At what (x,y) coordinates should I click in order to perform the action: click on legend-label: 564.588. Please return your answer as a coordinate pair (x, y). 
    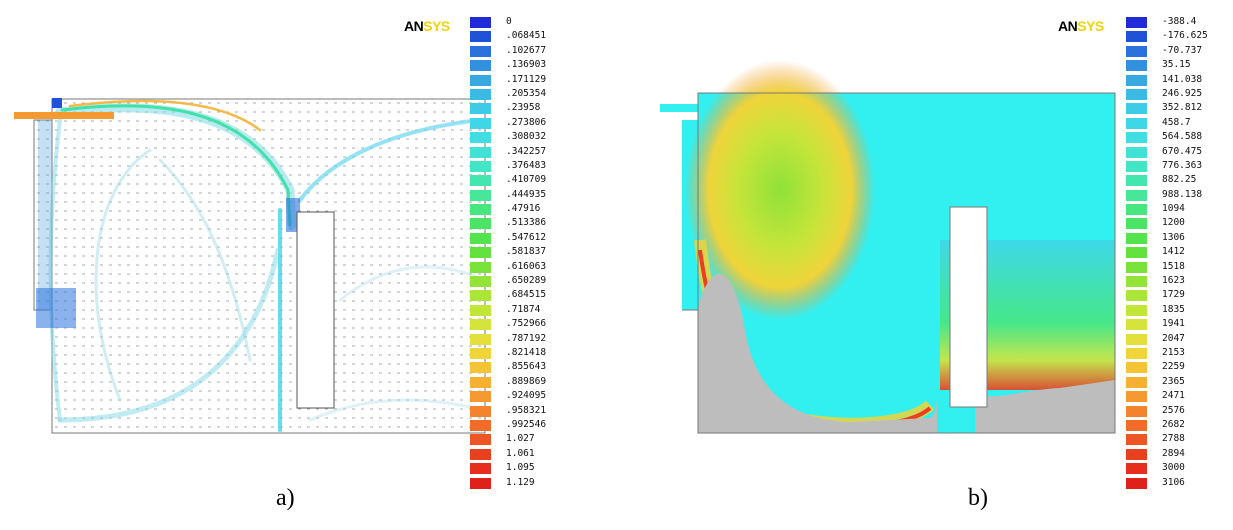
    Looking at the image, I should click on (1182, 137).